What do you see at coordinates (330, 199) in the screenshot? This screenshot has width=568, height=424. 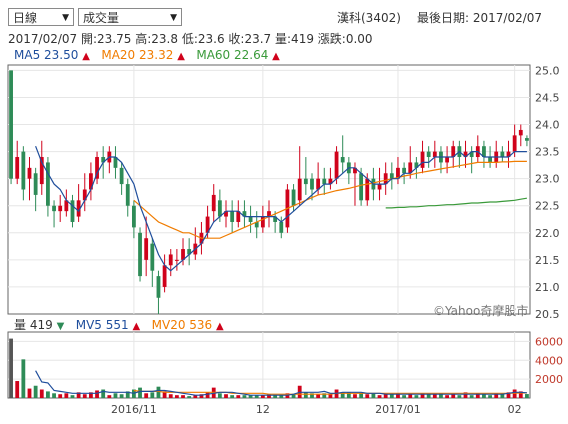 I see `ma20-line` at bounding box center [330, 199].